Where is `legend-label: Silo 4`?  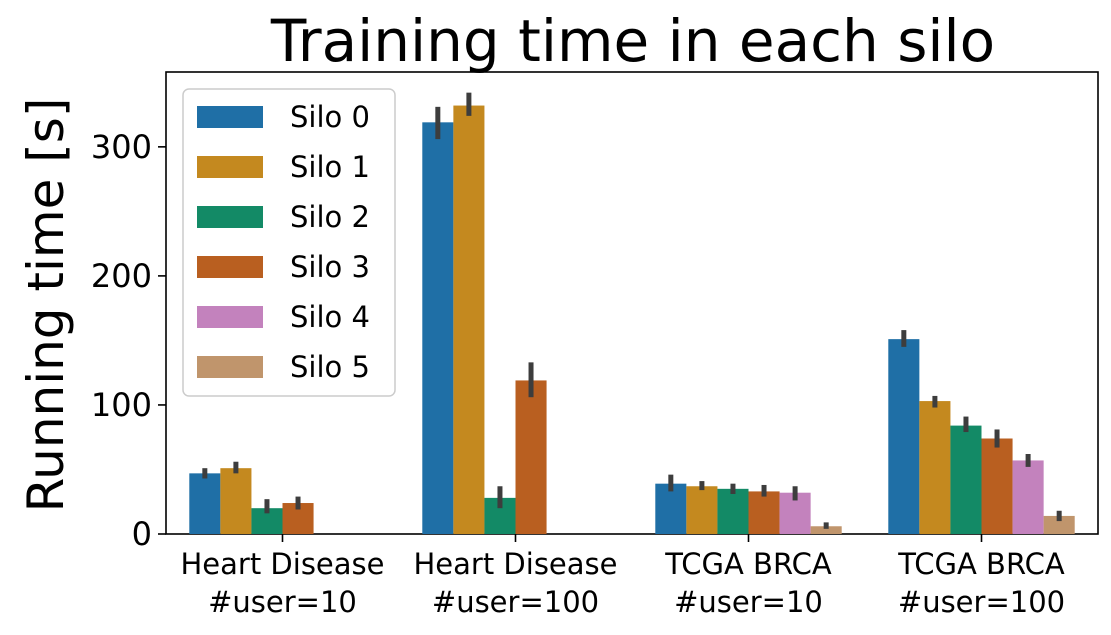
legend-label: Silo 4 is located at coordinates (330, 317).